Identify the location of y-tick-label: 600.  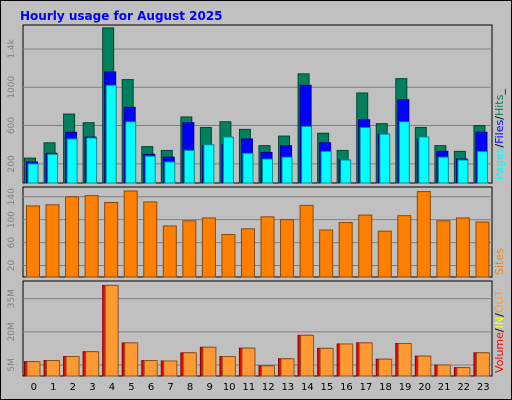
(12, 125).